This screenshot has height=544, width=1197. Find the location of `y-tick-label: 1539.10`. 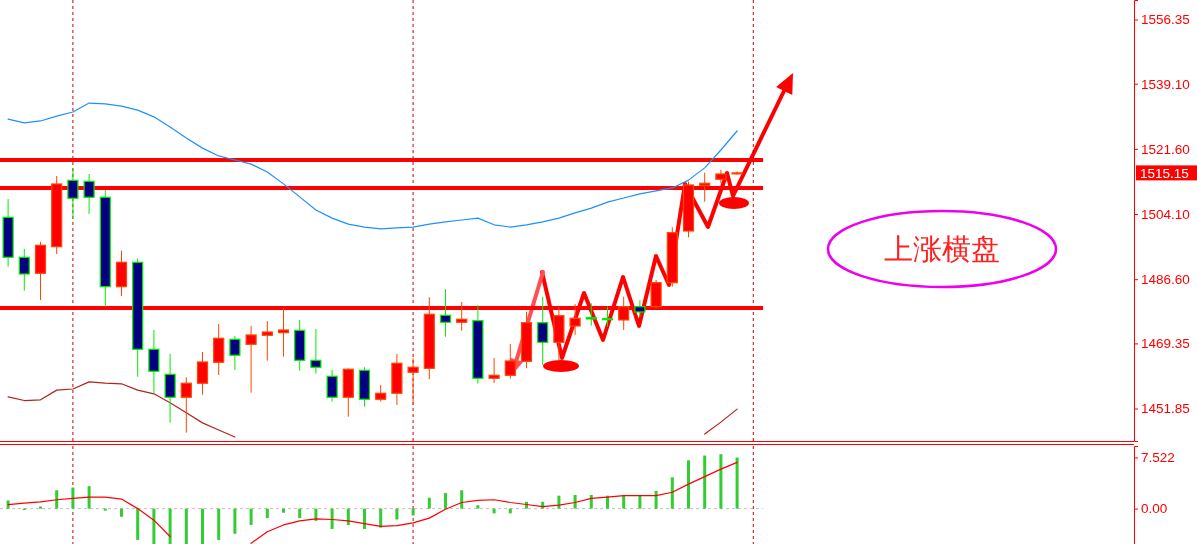

y-tick-label: 1539.10 is located at coordinates (1165, 84).